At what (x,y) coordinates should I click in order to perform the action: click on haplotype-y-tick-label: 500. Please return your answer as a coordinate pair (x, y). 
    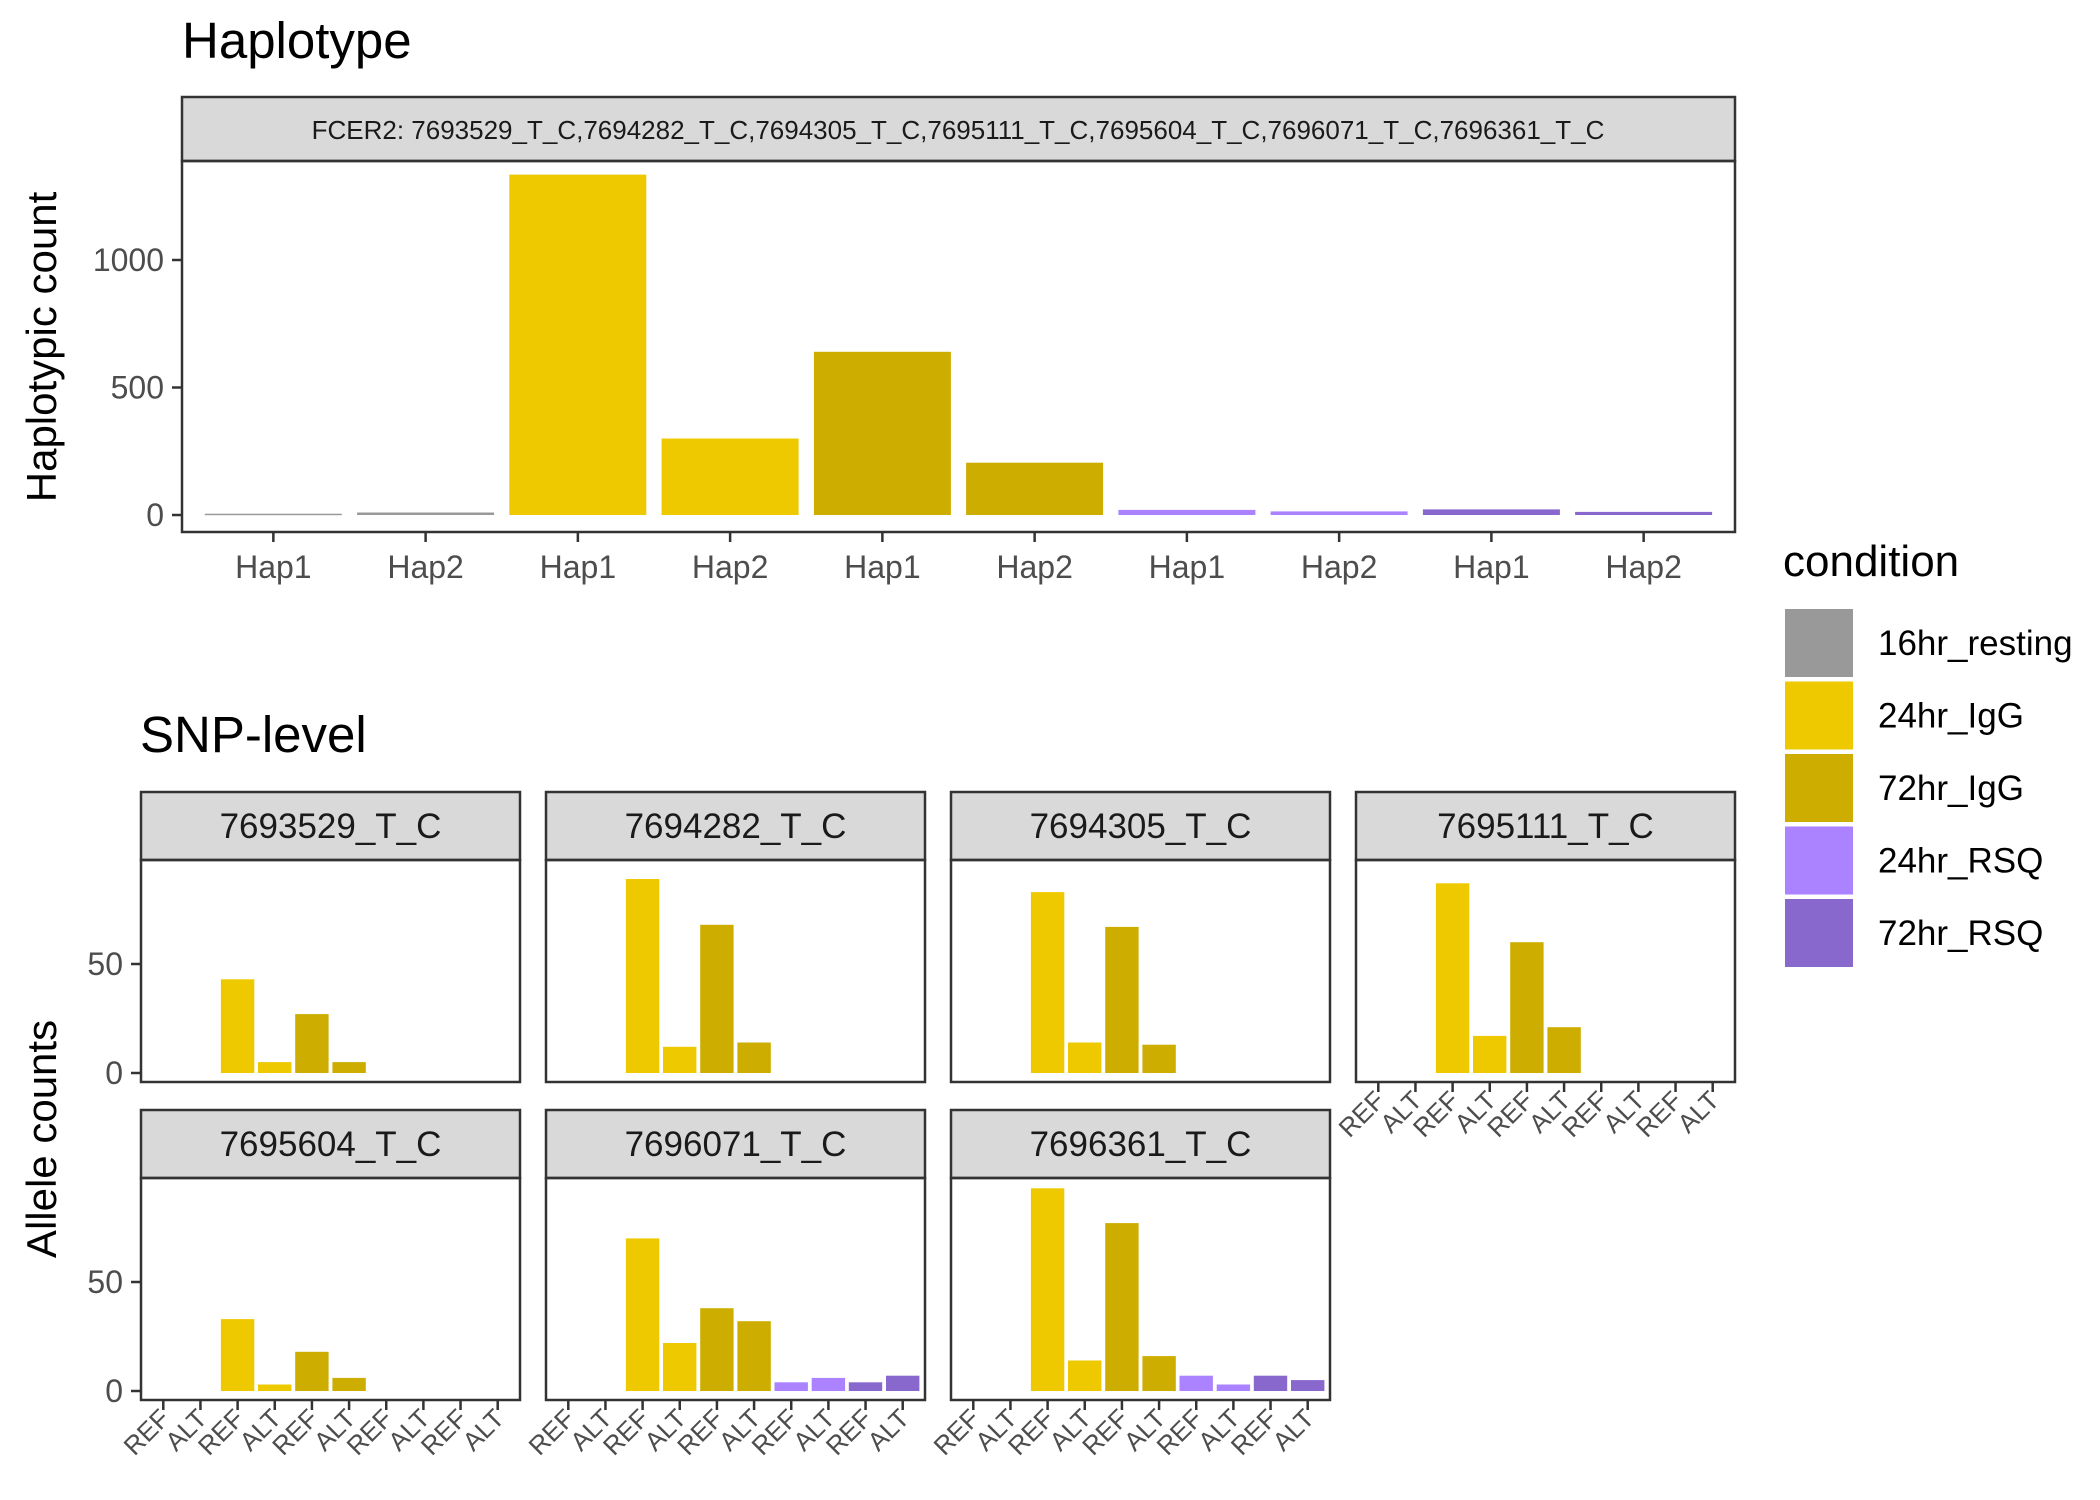
    Looking at the image, I should click on (137, 388).